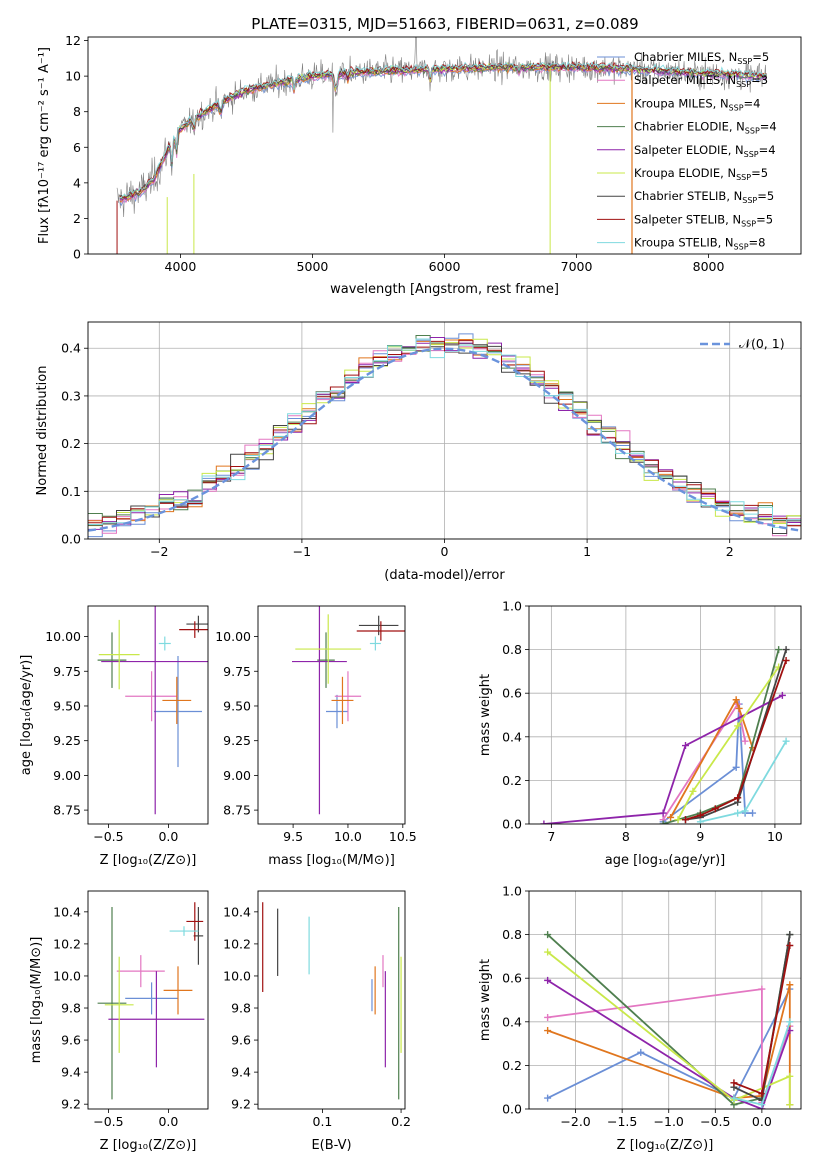 This screenshot has height=1170, width=819. What do you see at coordinates (63, 636) in the screenshot?
I see `y-tick-label: 10.00` at bounding box center [63, 636].